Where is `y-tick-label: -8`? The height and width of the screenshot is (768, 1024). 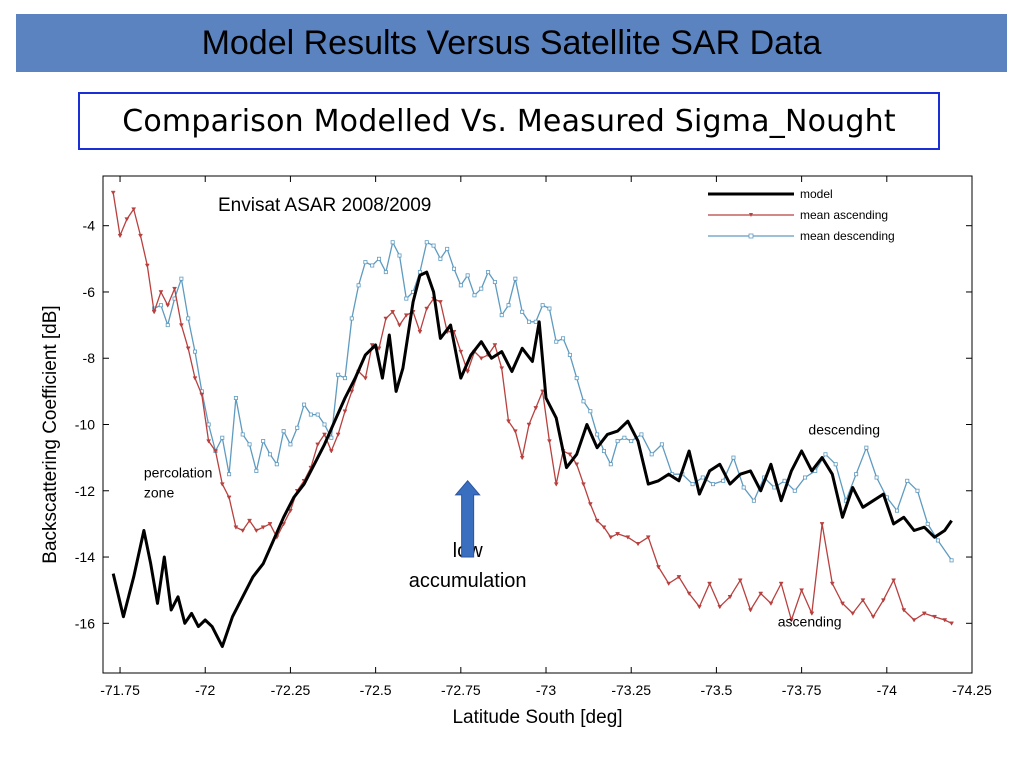
y-tick-label: -8 is located at coordinates (89, 358).